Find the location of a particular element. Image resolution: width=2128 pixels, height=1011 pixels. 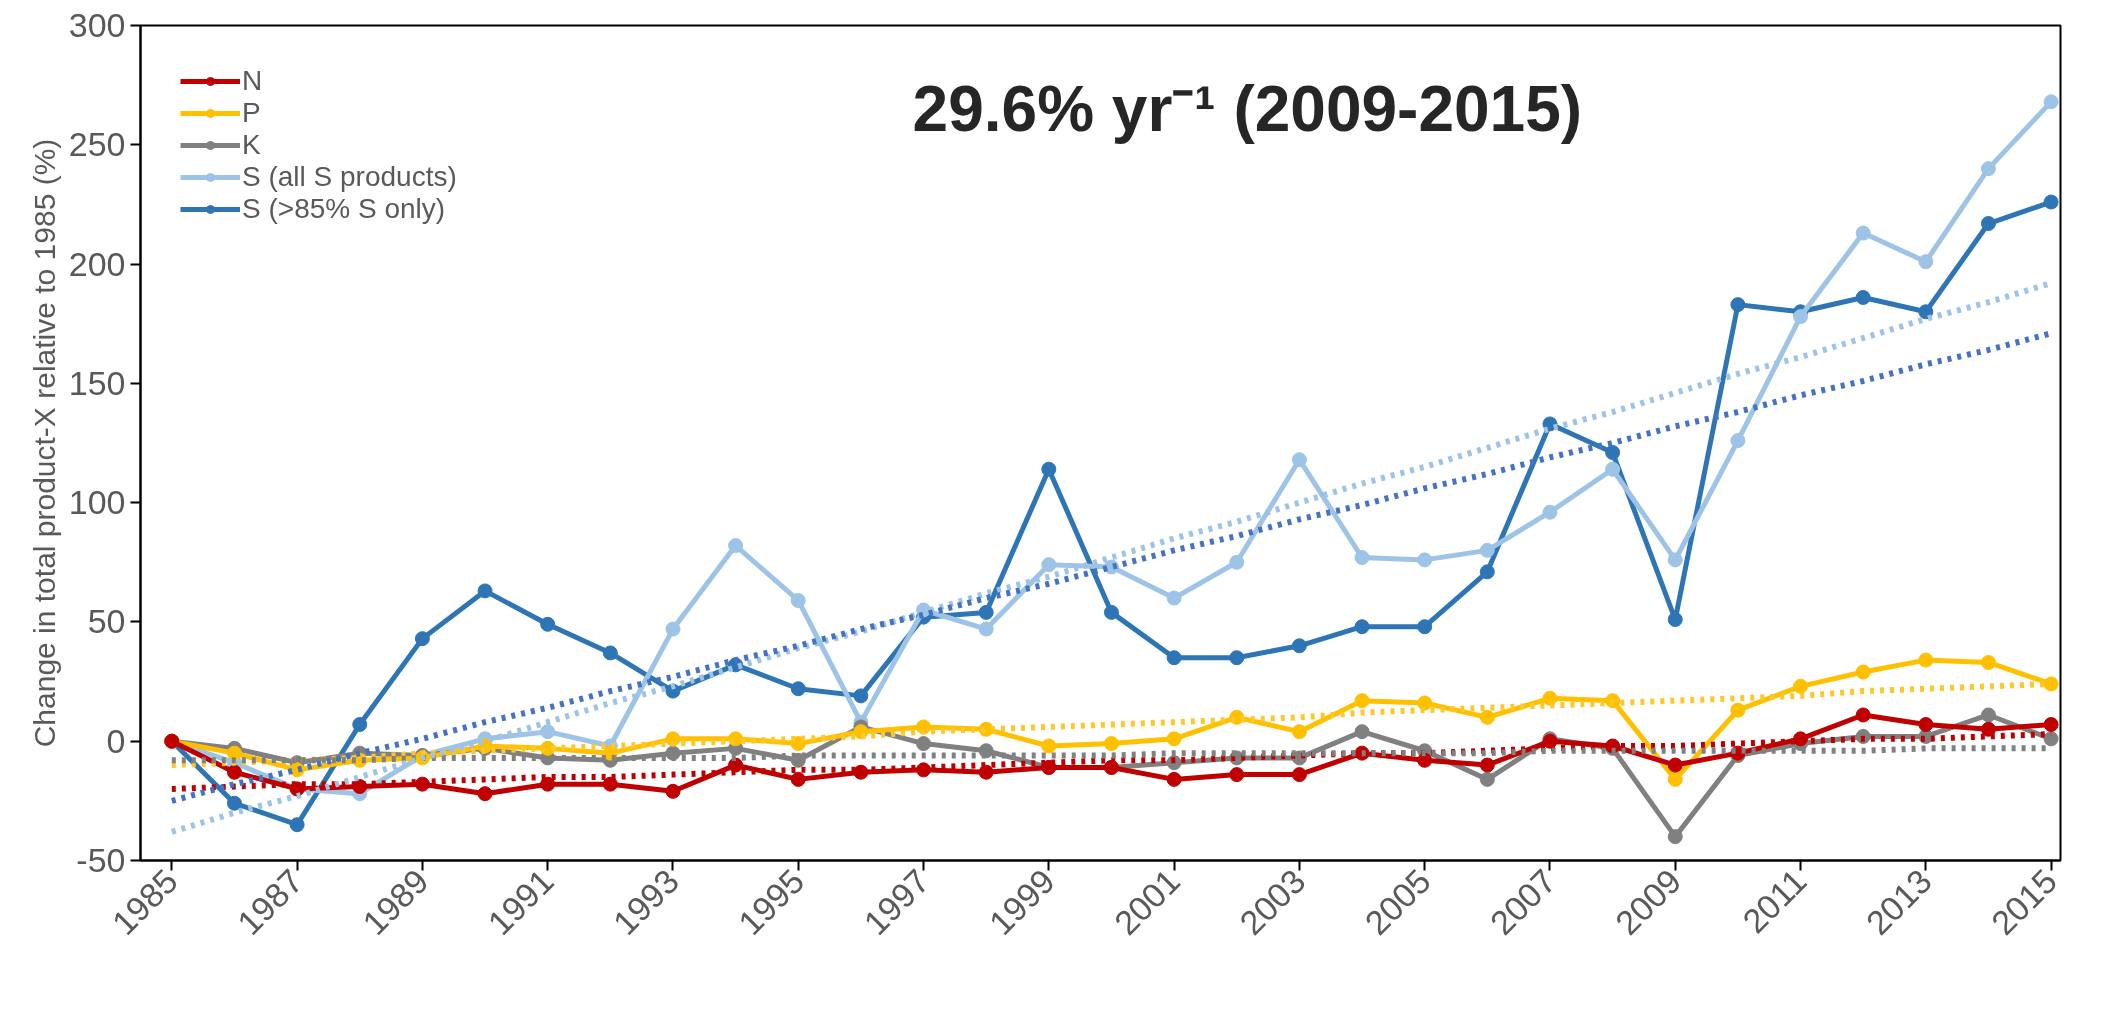

annotation: 29.6% yr⁻¹ (2009-2015) is located at coordinates (1247, 109).